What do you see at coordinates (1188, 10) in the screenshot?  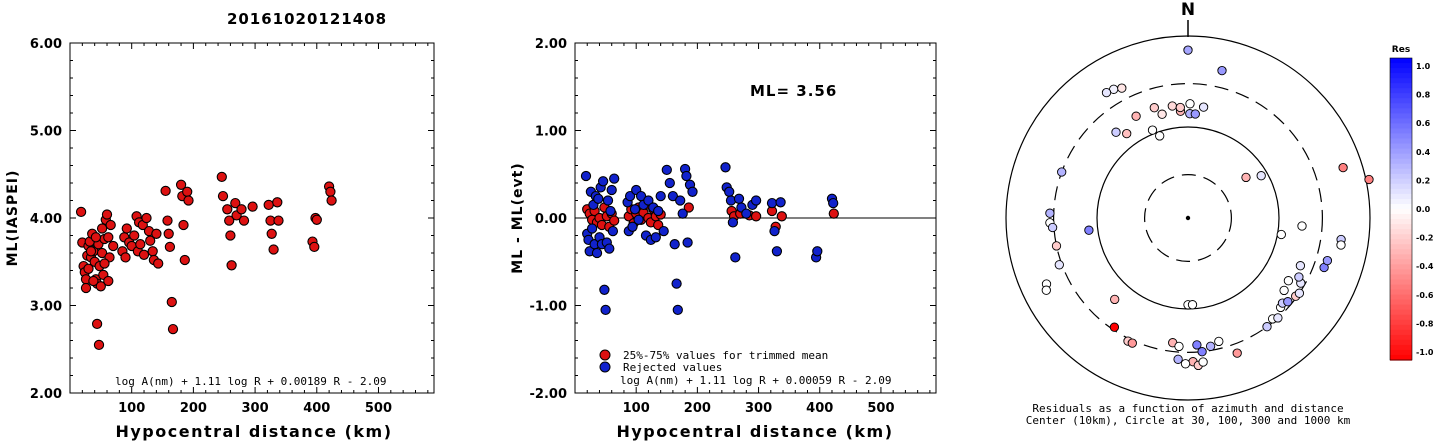 I see `north-label: N` at bounding box center [1188, 10].